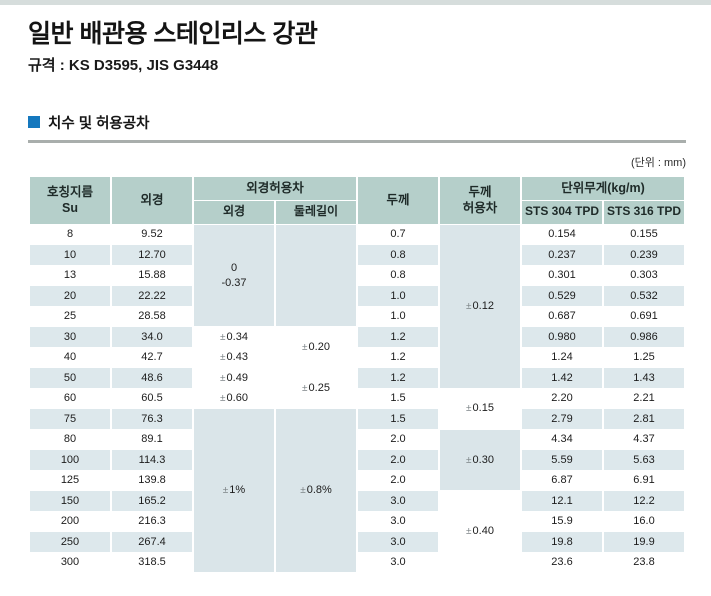  Describe the element at coordinates (152, 480) in the screenshot. I see `outer-diameter-cell: 139.8` at that location.